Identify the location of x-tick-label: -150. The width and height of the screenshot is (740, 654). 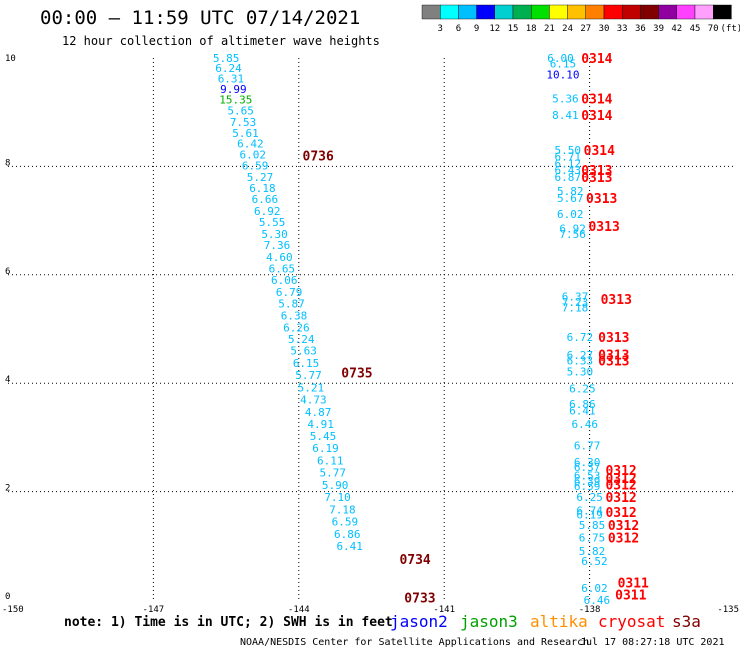
(13, 610).